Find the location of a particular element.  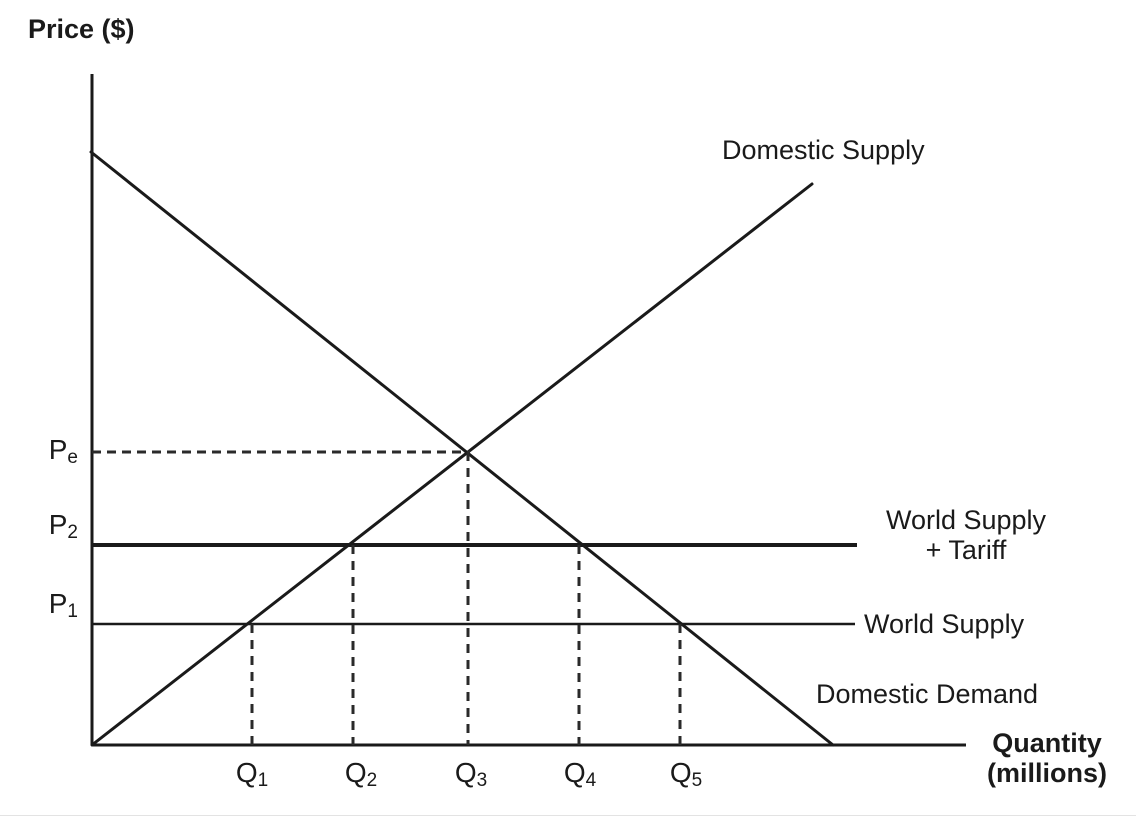

quantity-tick-q2: Q2 is located at coordinates (361, 774).